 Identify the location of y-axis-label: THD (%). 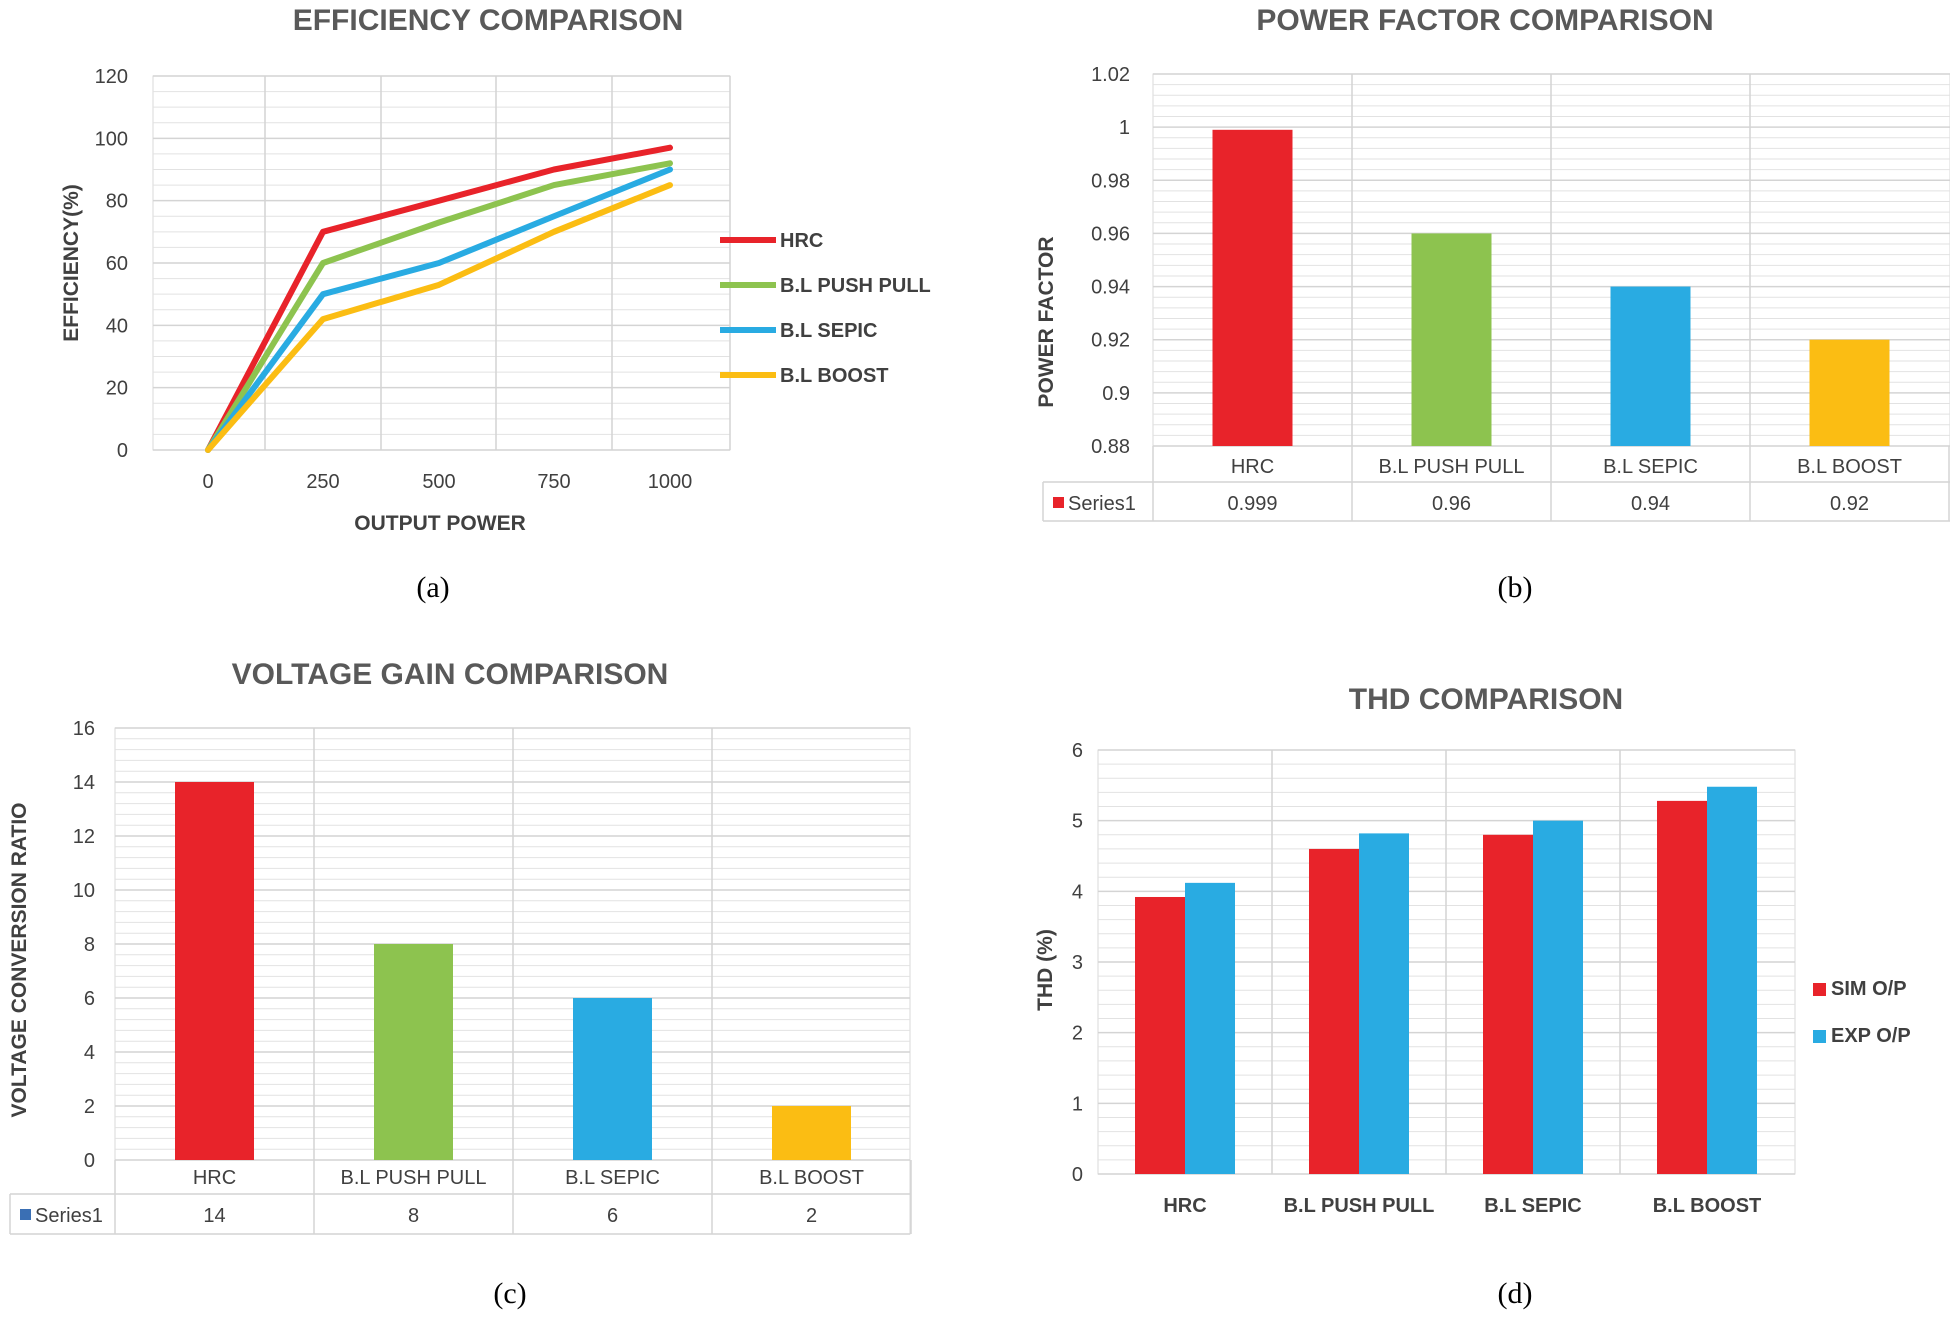
(1045, 970).